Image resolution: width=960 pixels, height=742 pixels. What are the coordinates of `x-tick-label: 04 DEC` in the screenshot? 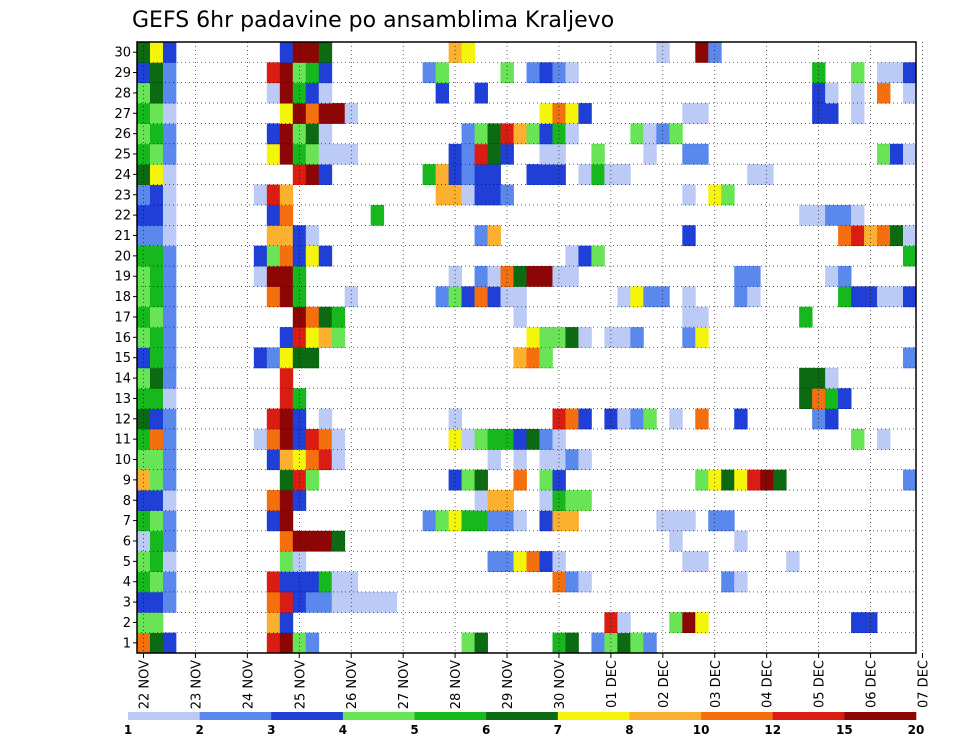 It's located at (768, 684).